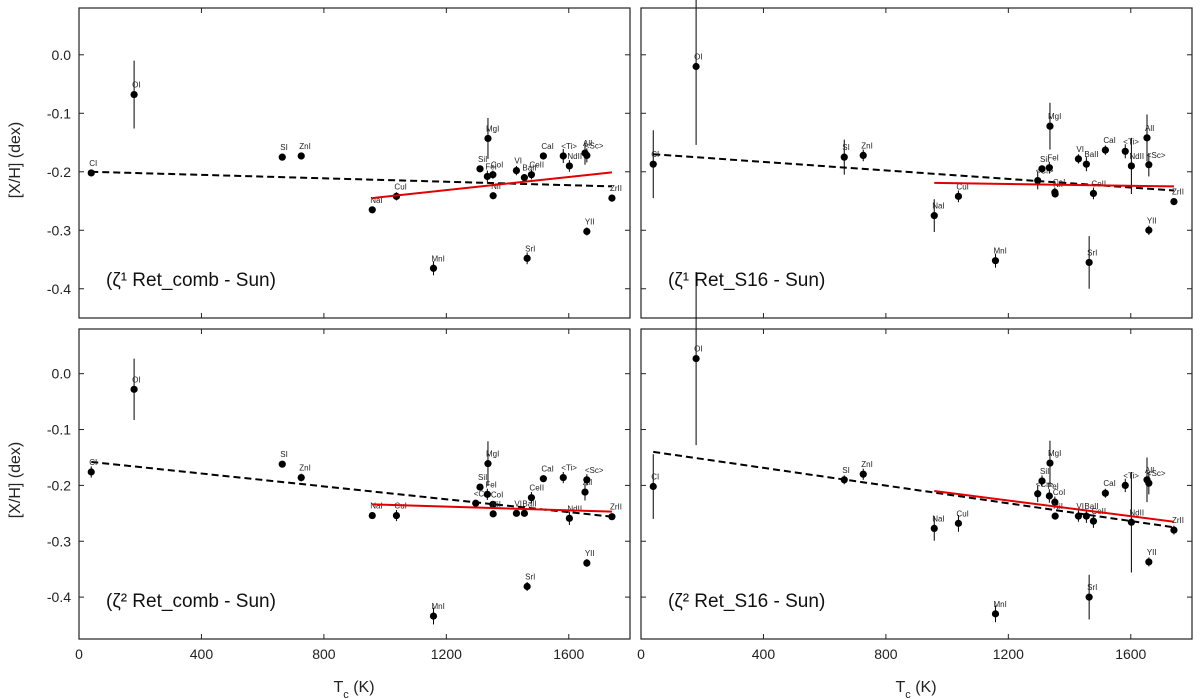 The width and height of the screenshot is (1200, 699). I want to click on point-label: <Sc>, so click(1156, 473).